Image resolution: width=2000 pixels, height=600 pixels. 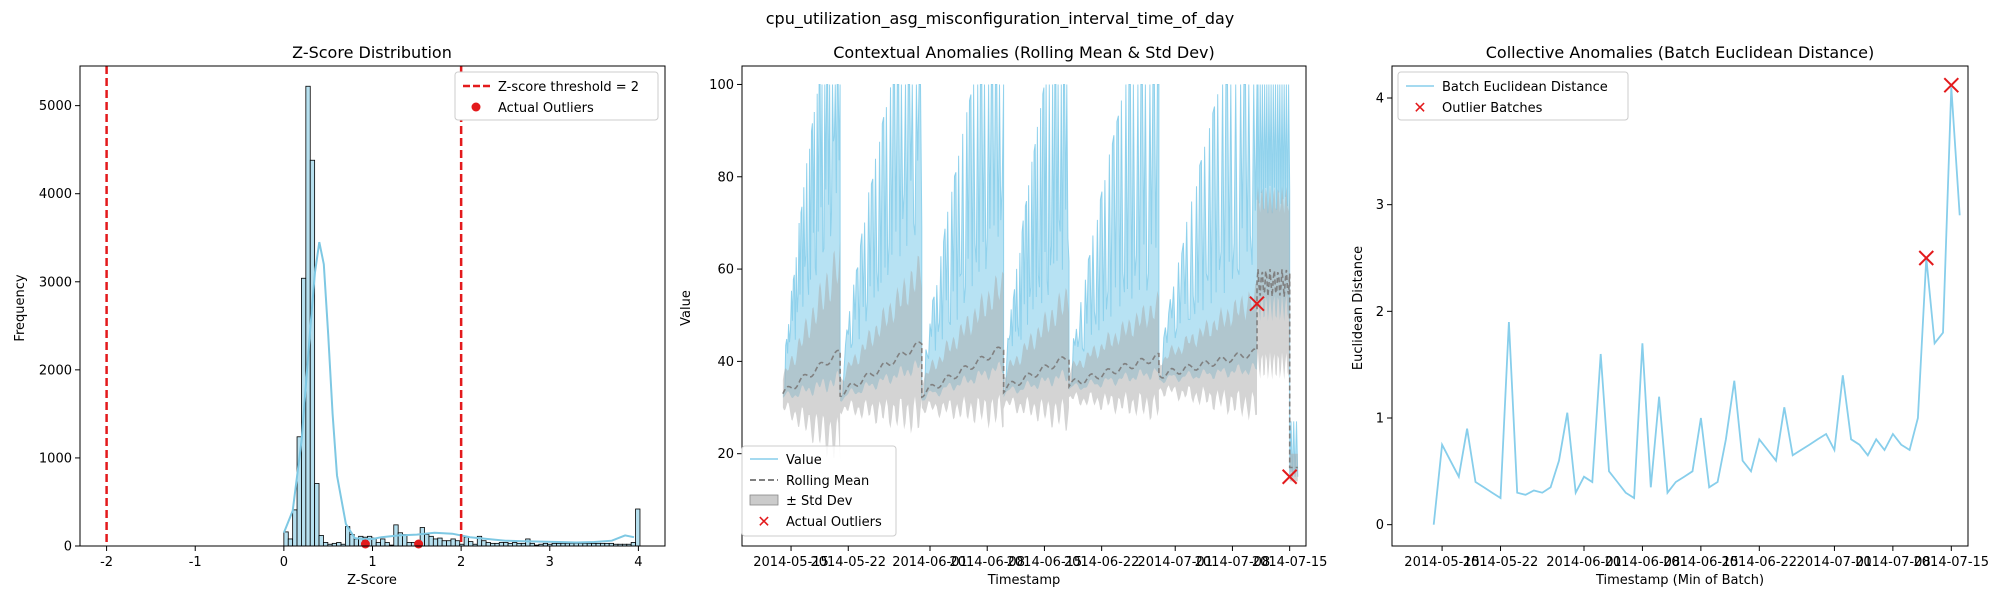 I want to click on panel2-xtick-label: 2014-06-15, so click(x=1045, y=562).